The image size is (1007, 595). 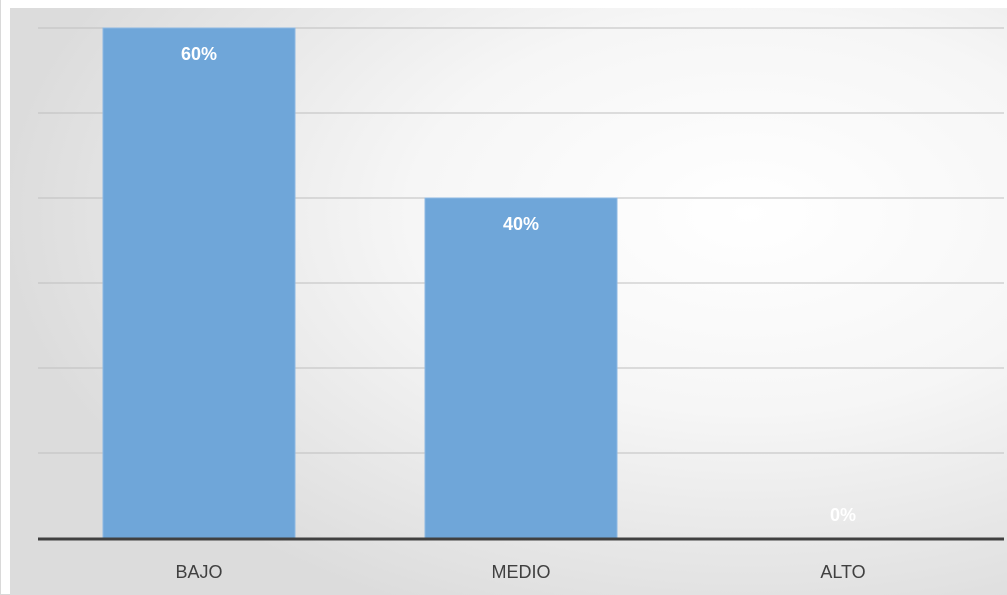 What do you see at coordinates (198, 572) in the screenshot?
I see `category-label-bajo: BAJO` at bounding box center [198, 572].